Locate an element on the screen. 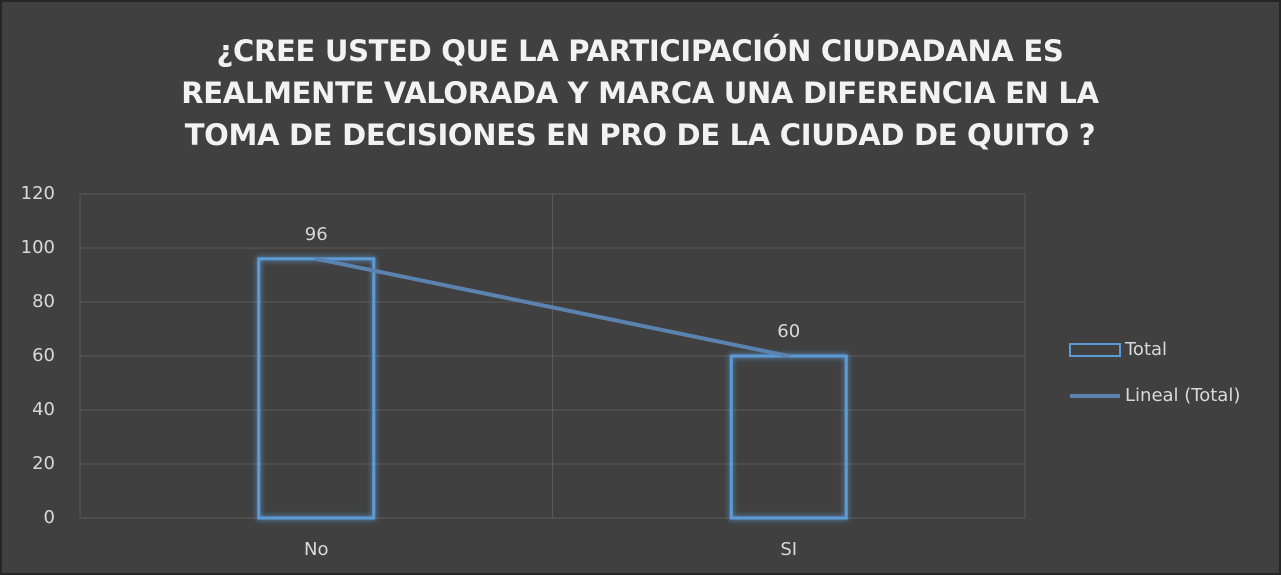  y-tick-label: 40 is located at coordinates (43, 409).